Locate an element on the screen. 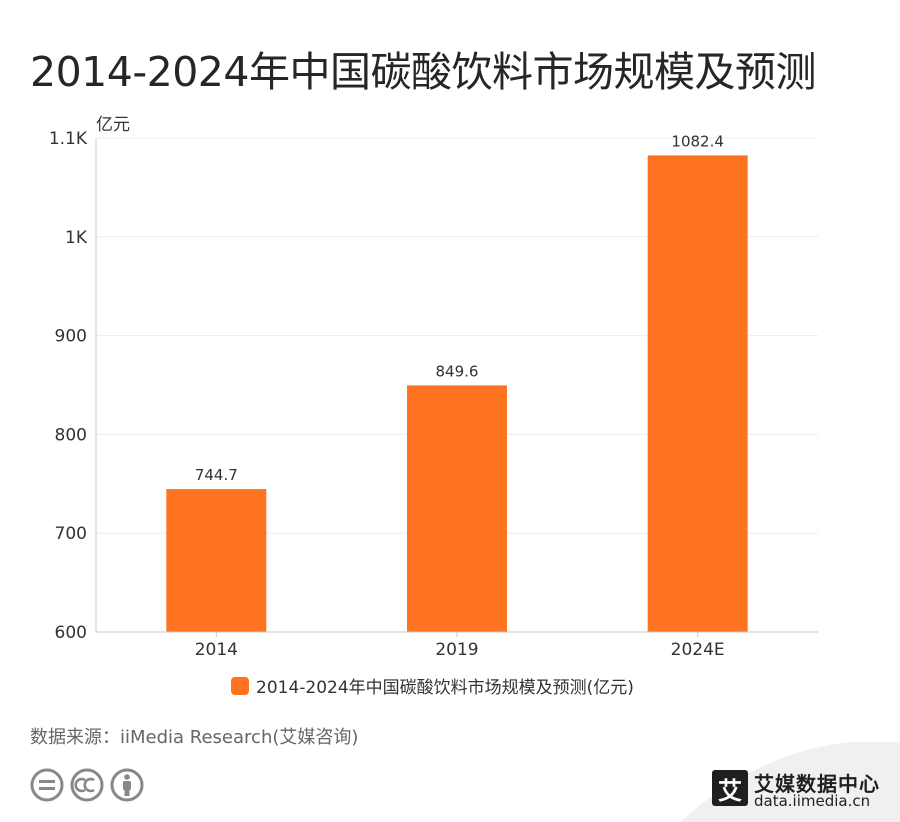 The width and height of the screenshot is (900, 822). data-label: 1082.4 is located at coordinates (697, 141).